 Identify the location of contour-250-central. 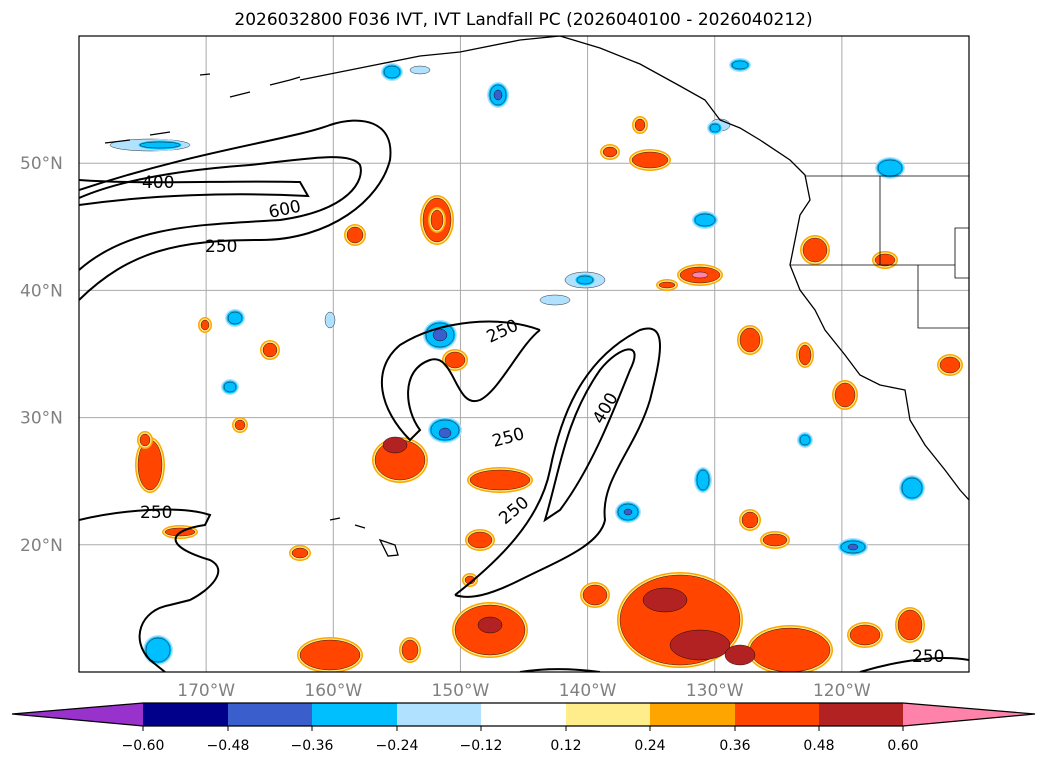
(460, 381).